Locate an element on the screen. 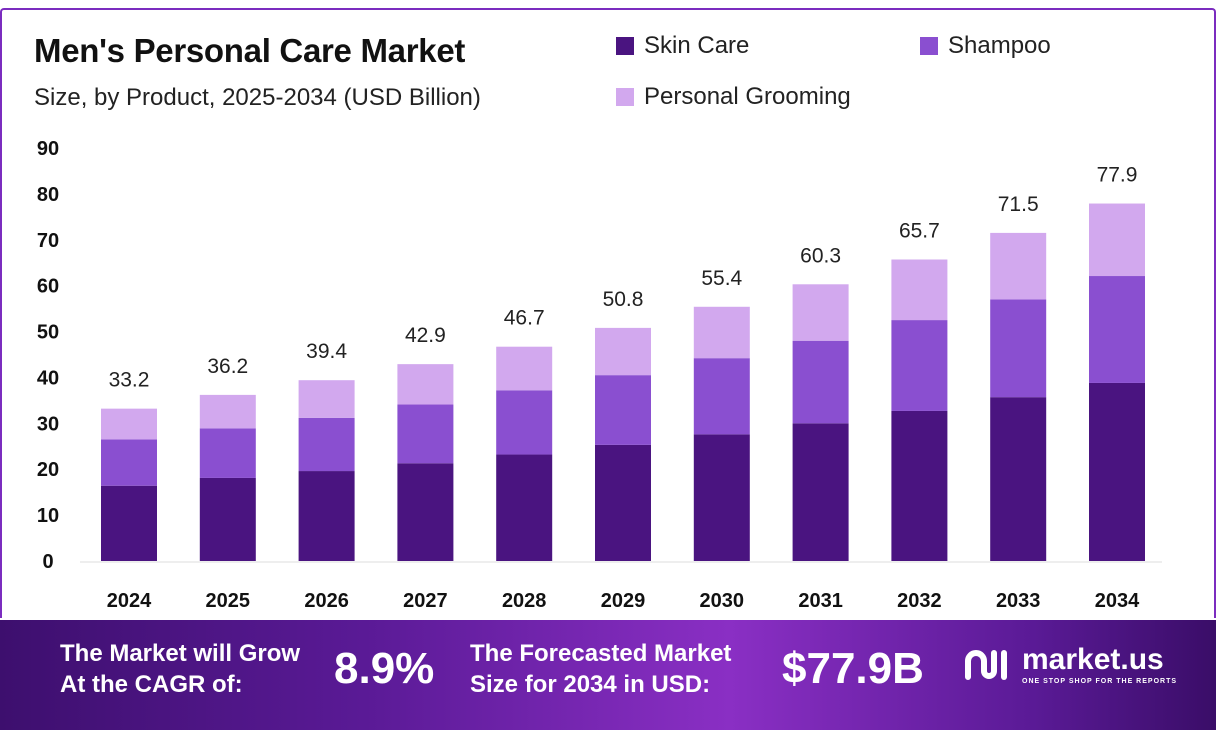  legend-label-personal-grooming: Personal Grooming is located at coordinates (747, 96).